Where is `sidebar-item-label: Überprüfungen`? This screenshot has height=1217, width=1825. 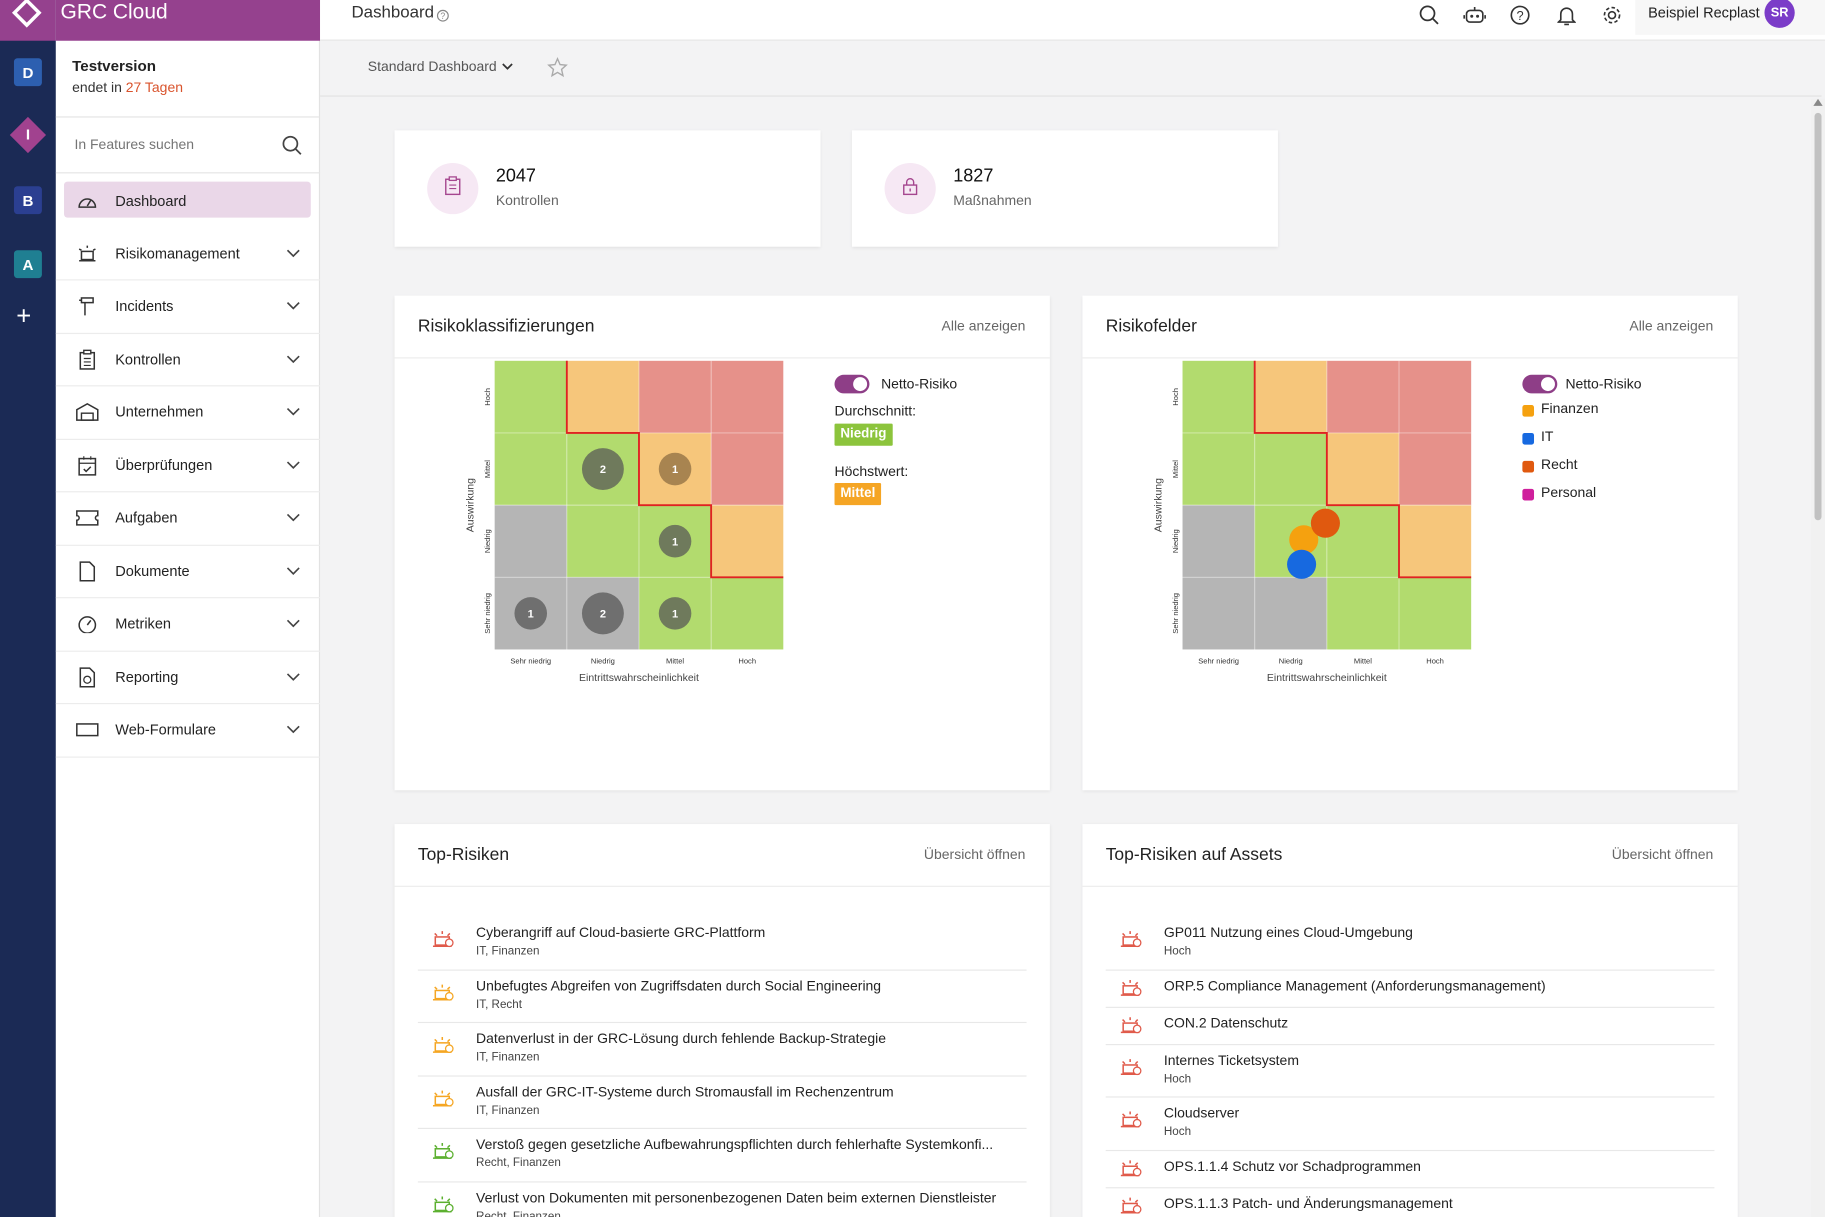 sidebar-item-label: Überprüfungen is located at coordinates (164, 465).